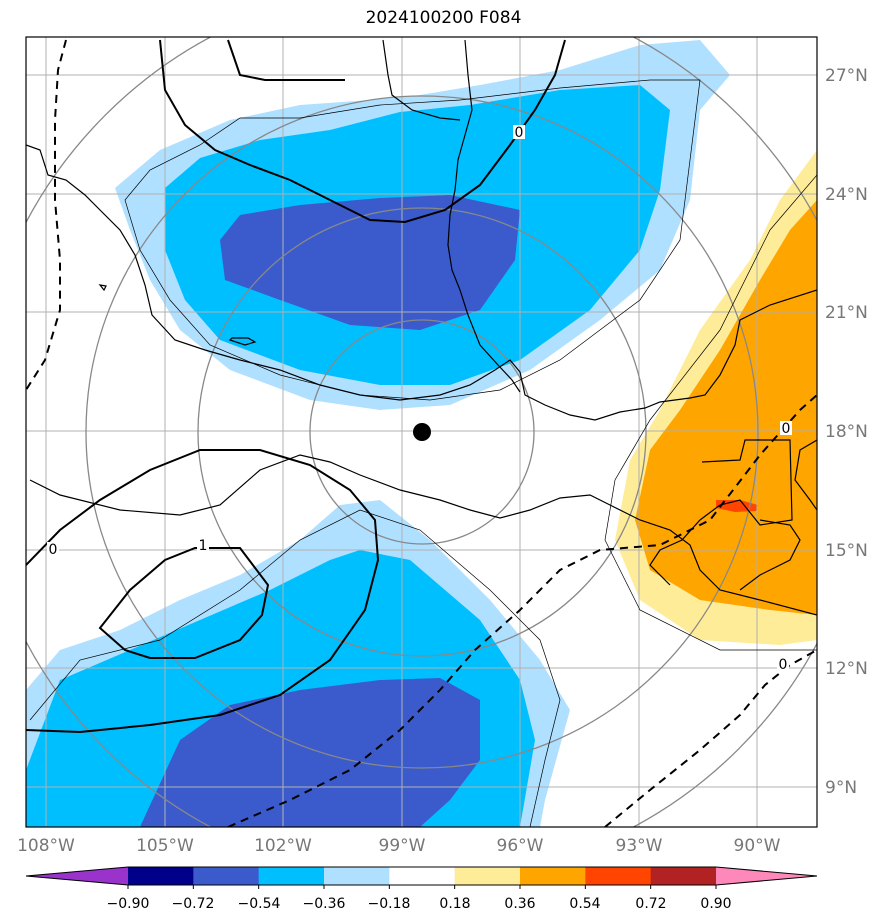 The image size is (887, 924). I want to click on contour-label-0-southeast: 0, so click(783, 665).